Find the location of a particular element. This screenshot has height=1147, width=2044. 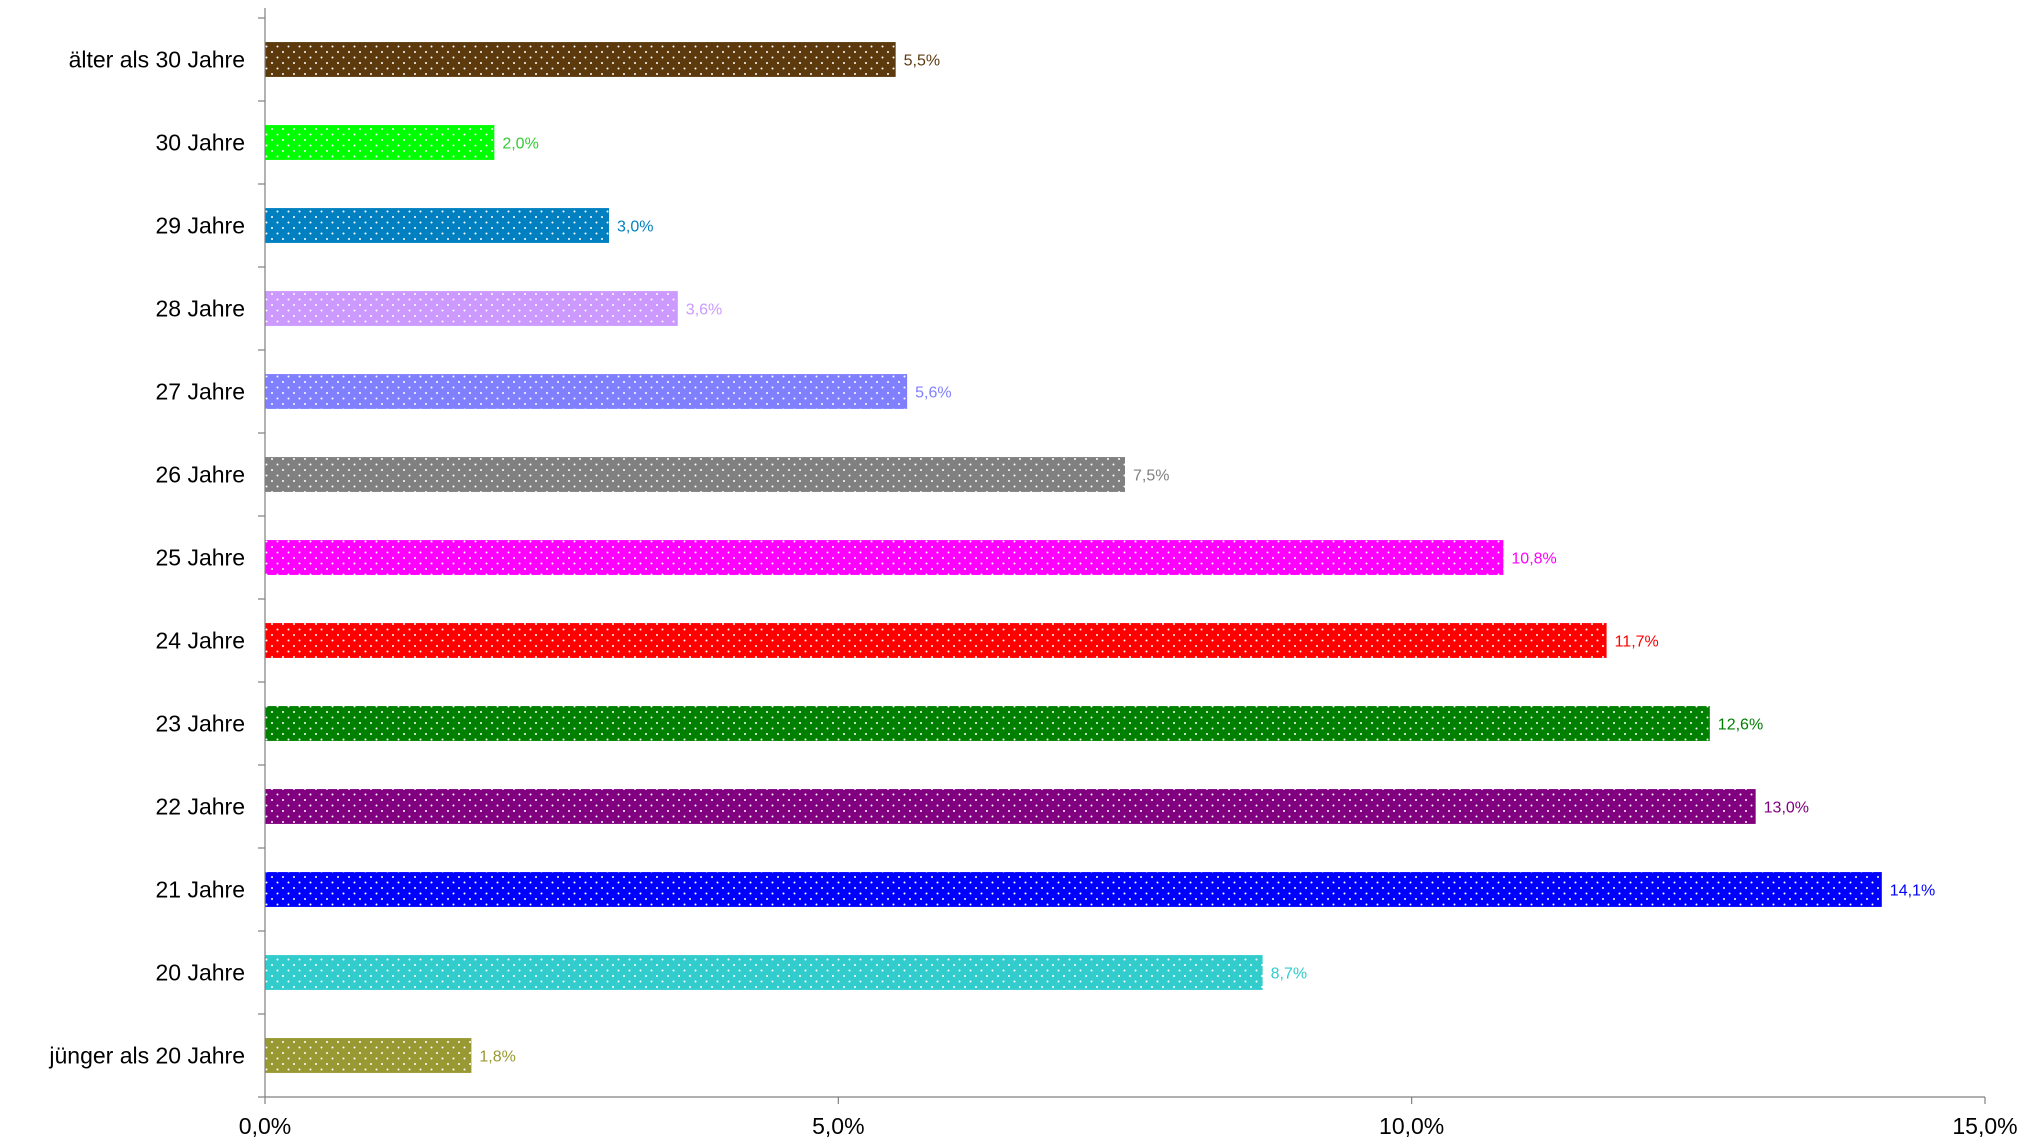

value-label-24-jahre: 11,7% is located at coordinates (1637, 642).